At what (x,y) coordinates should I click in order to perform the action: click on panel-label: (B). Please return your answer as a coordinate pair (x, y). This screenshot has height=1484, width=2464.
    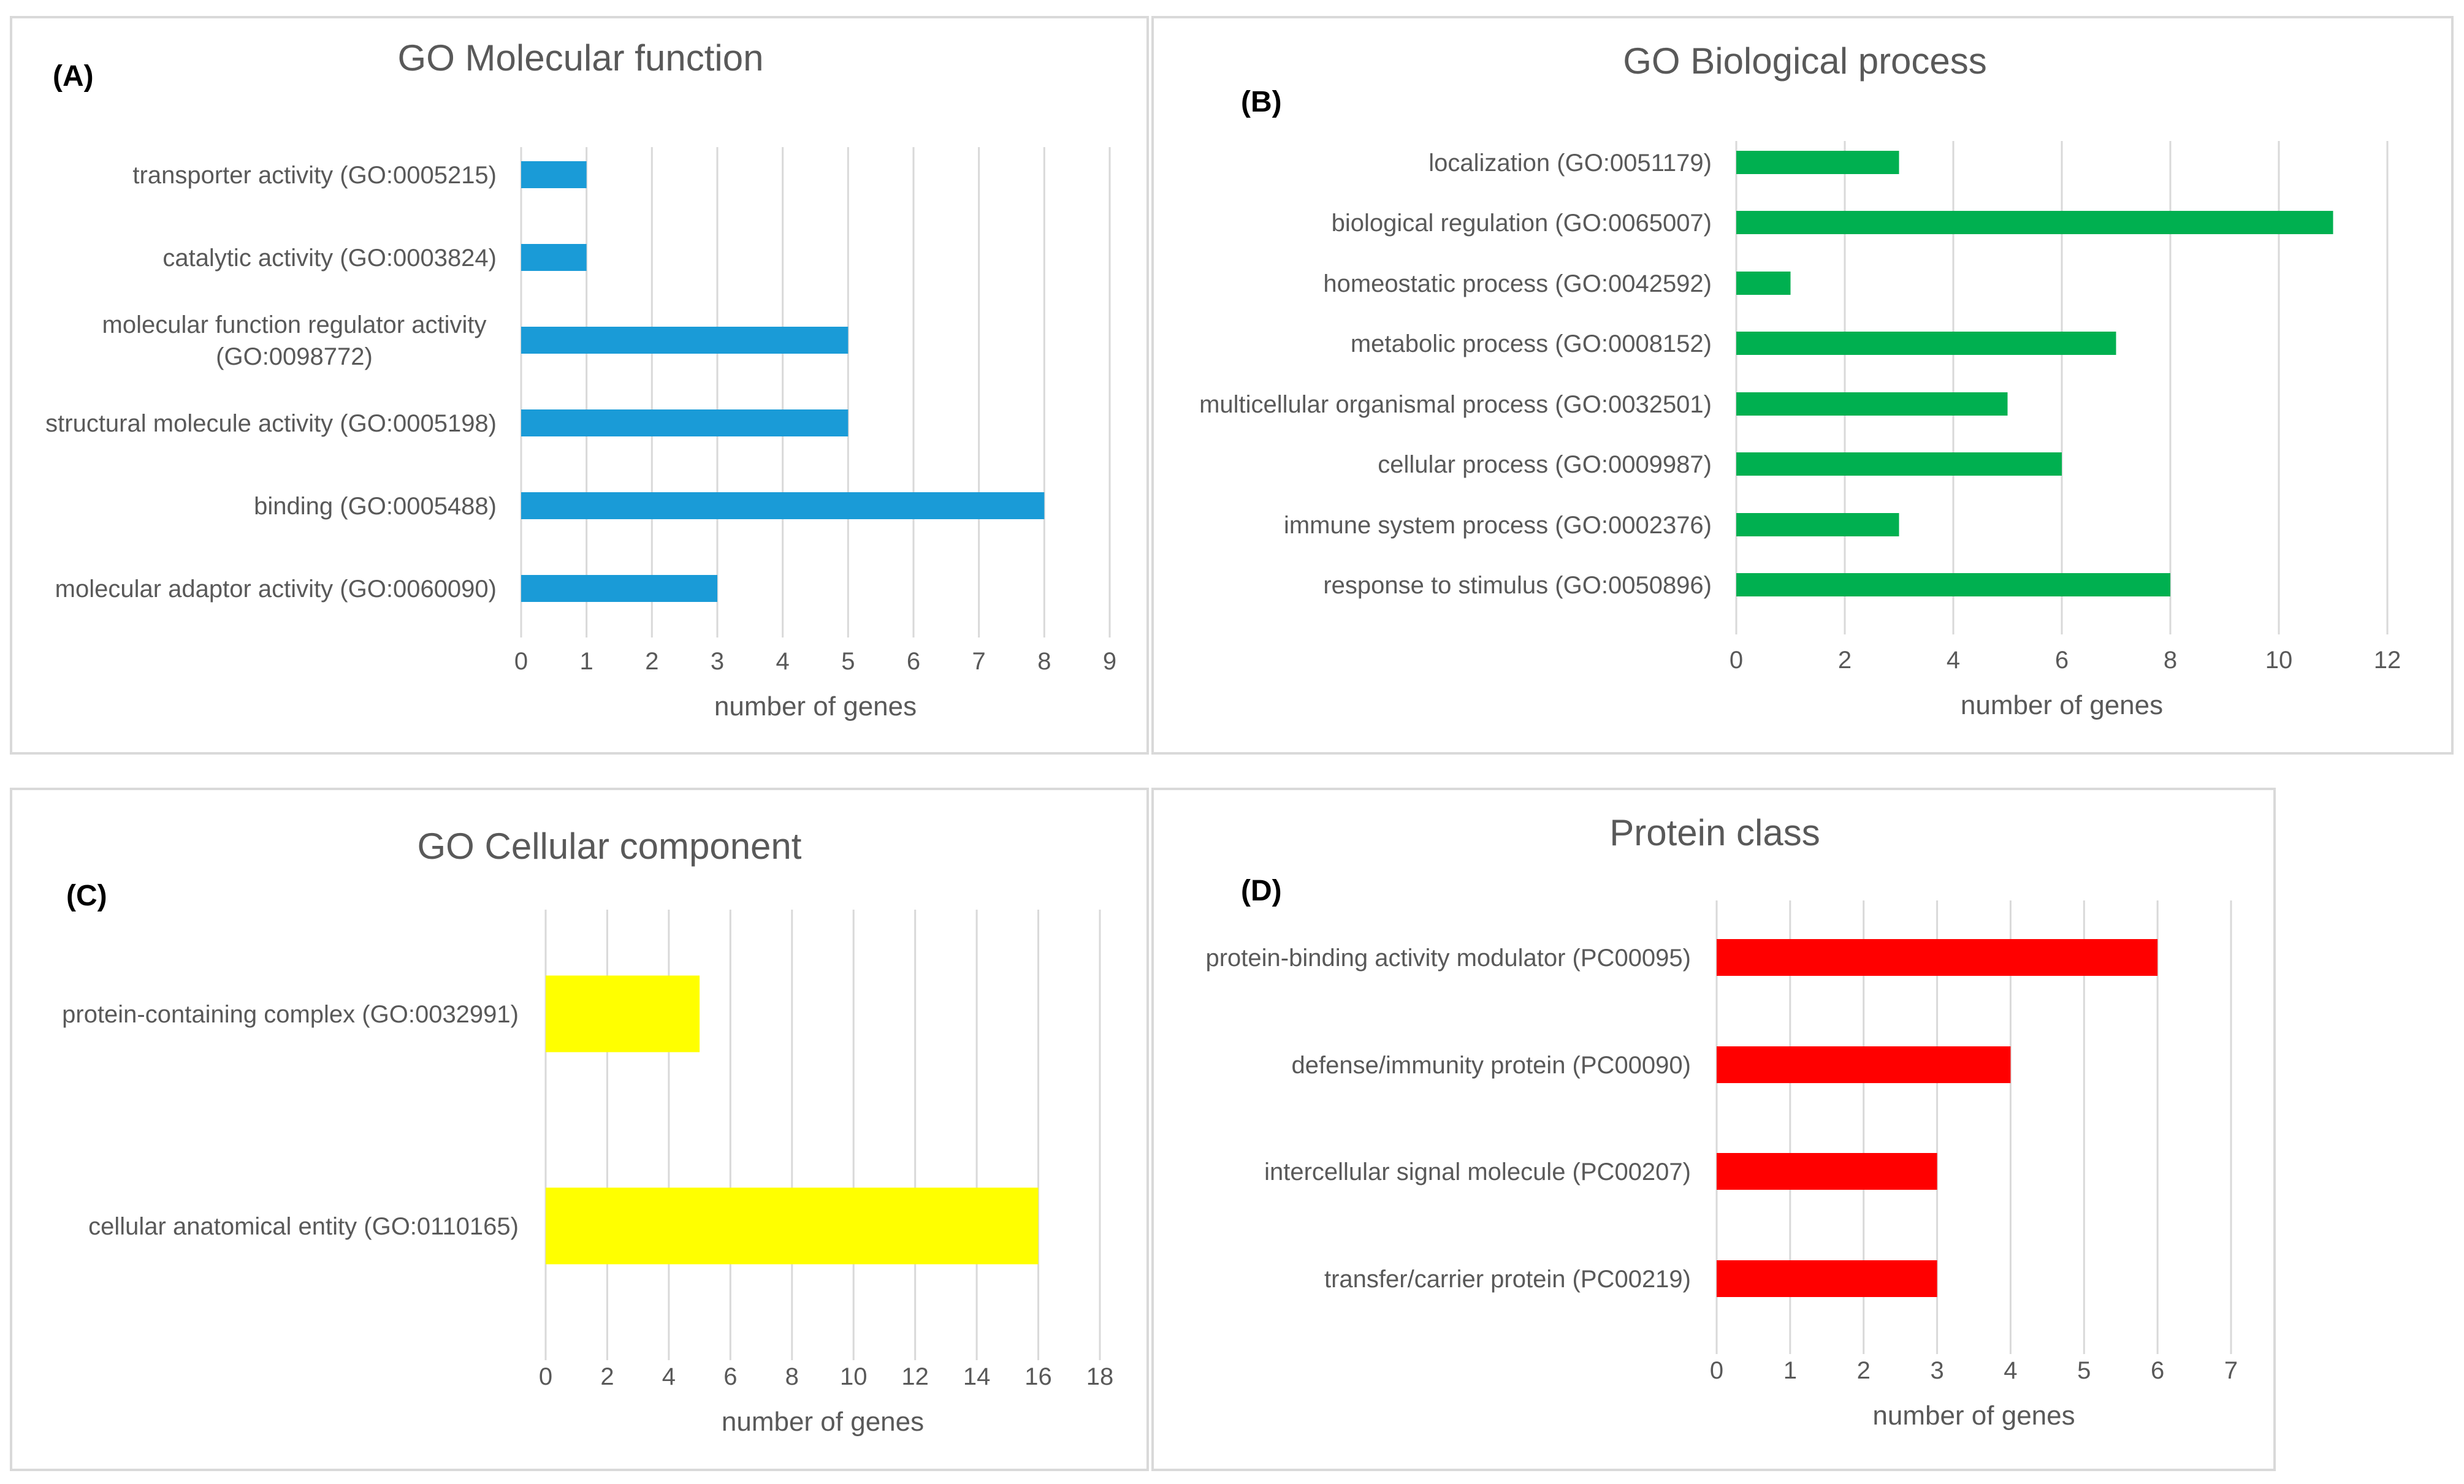
    Looking at the image, I should click on (1261, 102).